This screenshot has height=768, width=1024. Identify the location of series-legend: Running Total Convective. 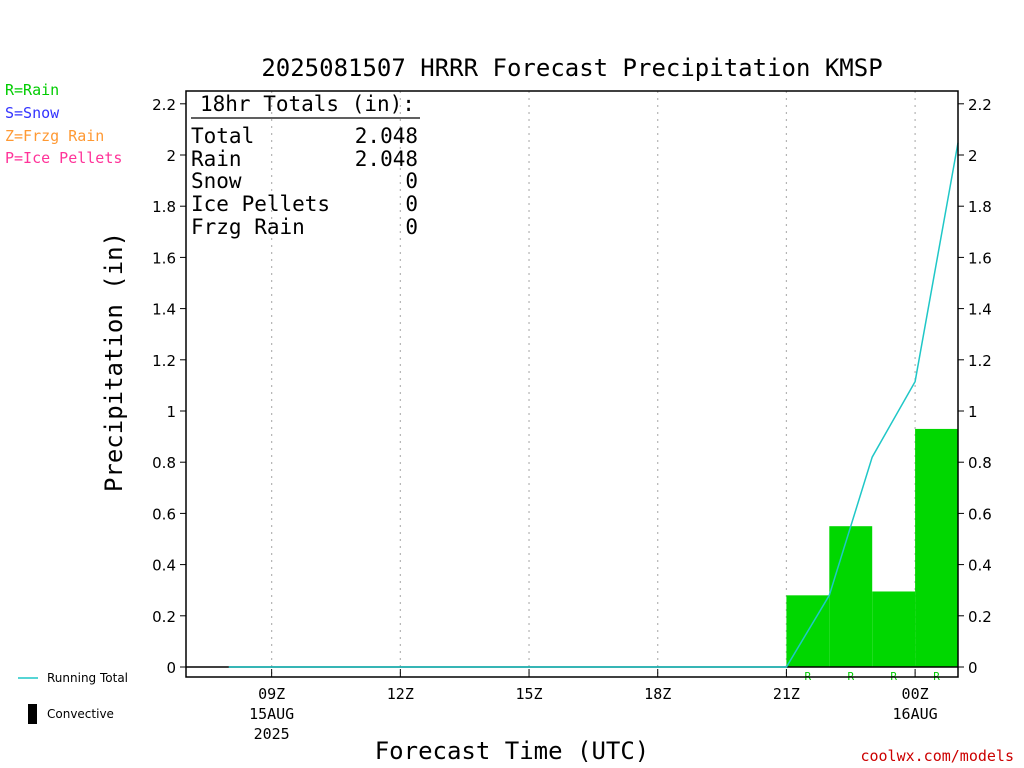
(73, 697).